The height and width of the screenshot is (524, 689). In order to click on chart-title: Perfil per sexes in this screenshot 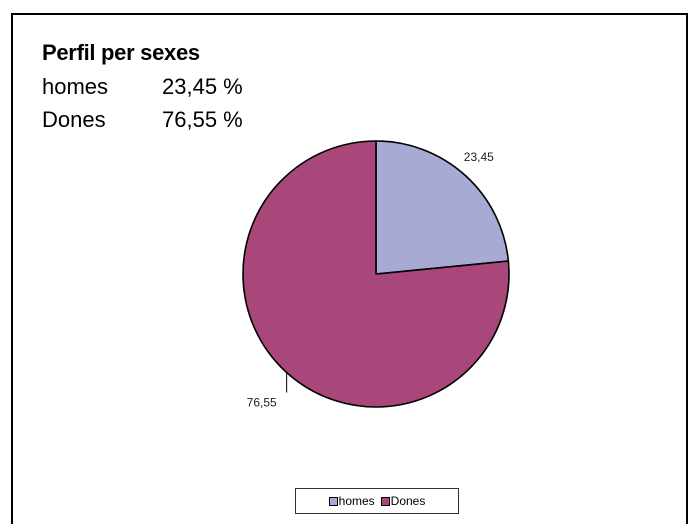, I will do `click(121, 52)`.